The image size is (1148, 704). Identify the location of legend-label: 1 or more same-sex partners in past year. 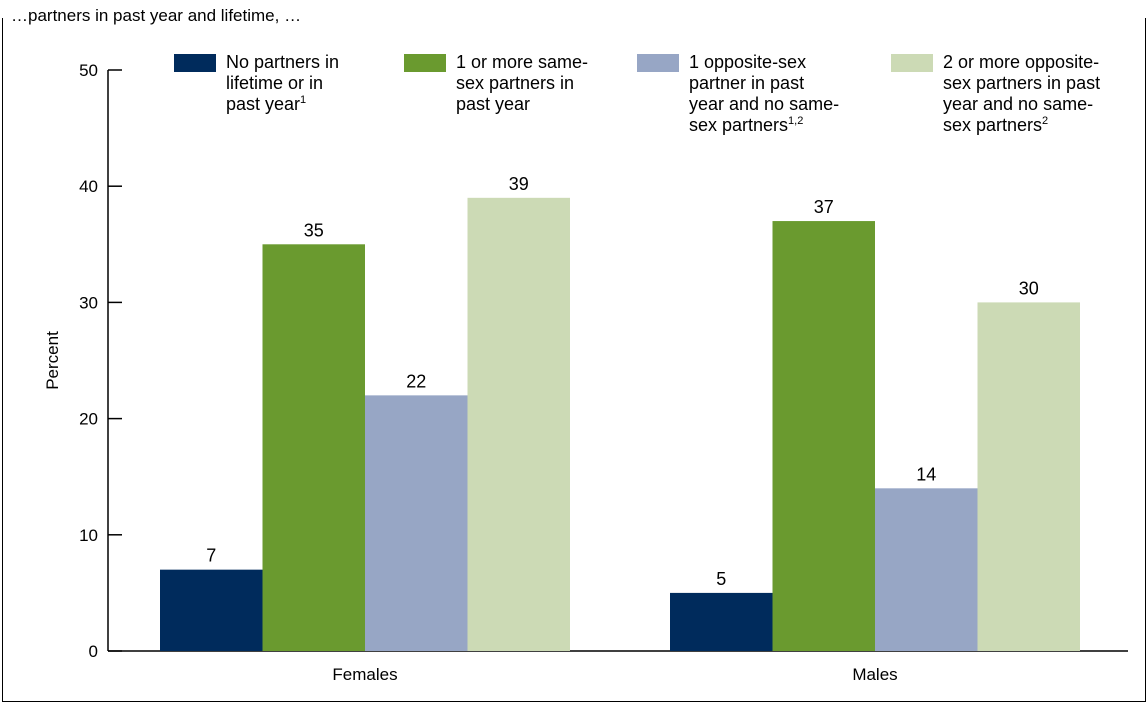
(522, 83).